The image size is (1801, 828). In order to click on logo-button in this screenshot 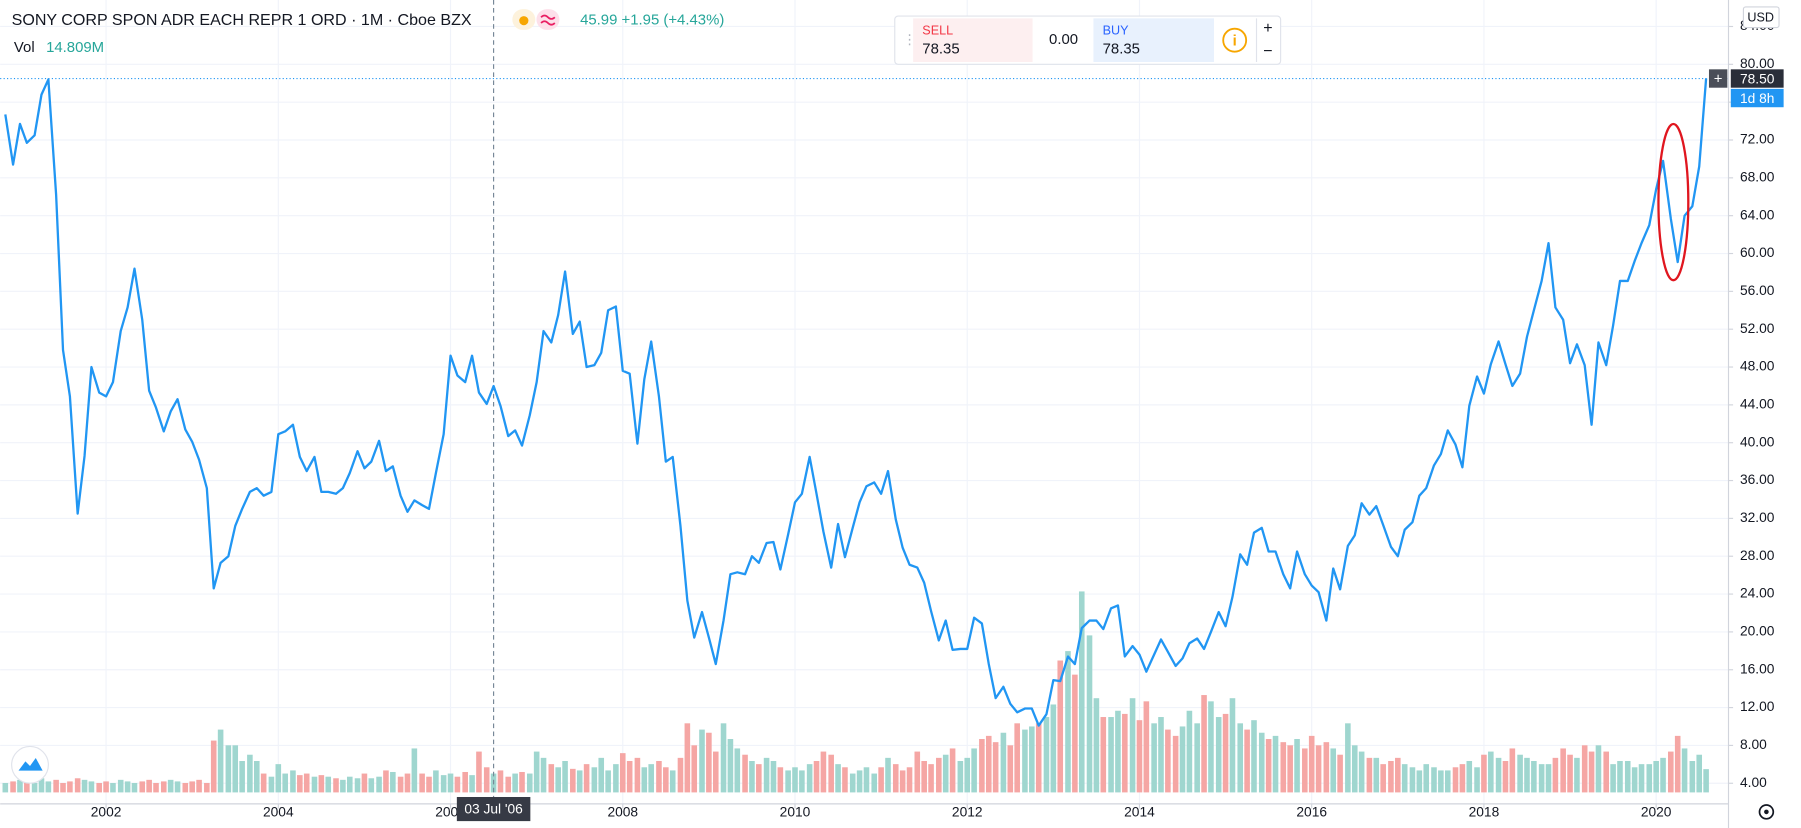, I will do `click(30, 764)`.